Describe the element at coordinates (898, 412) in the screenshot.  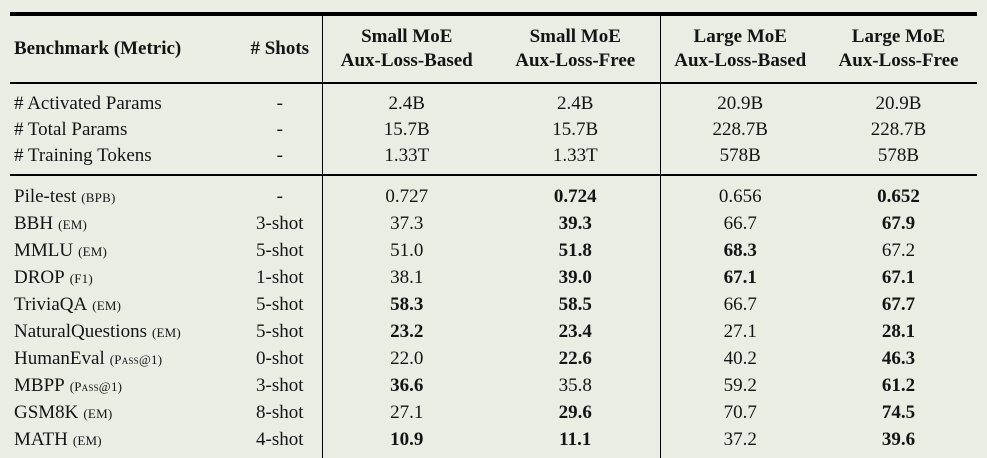
I see `value-cell: 74.5` at that location.